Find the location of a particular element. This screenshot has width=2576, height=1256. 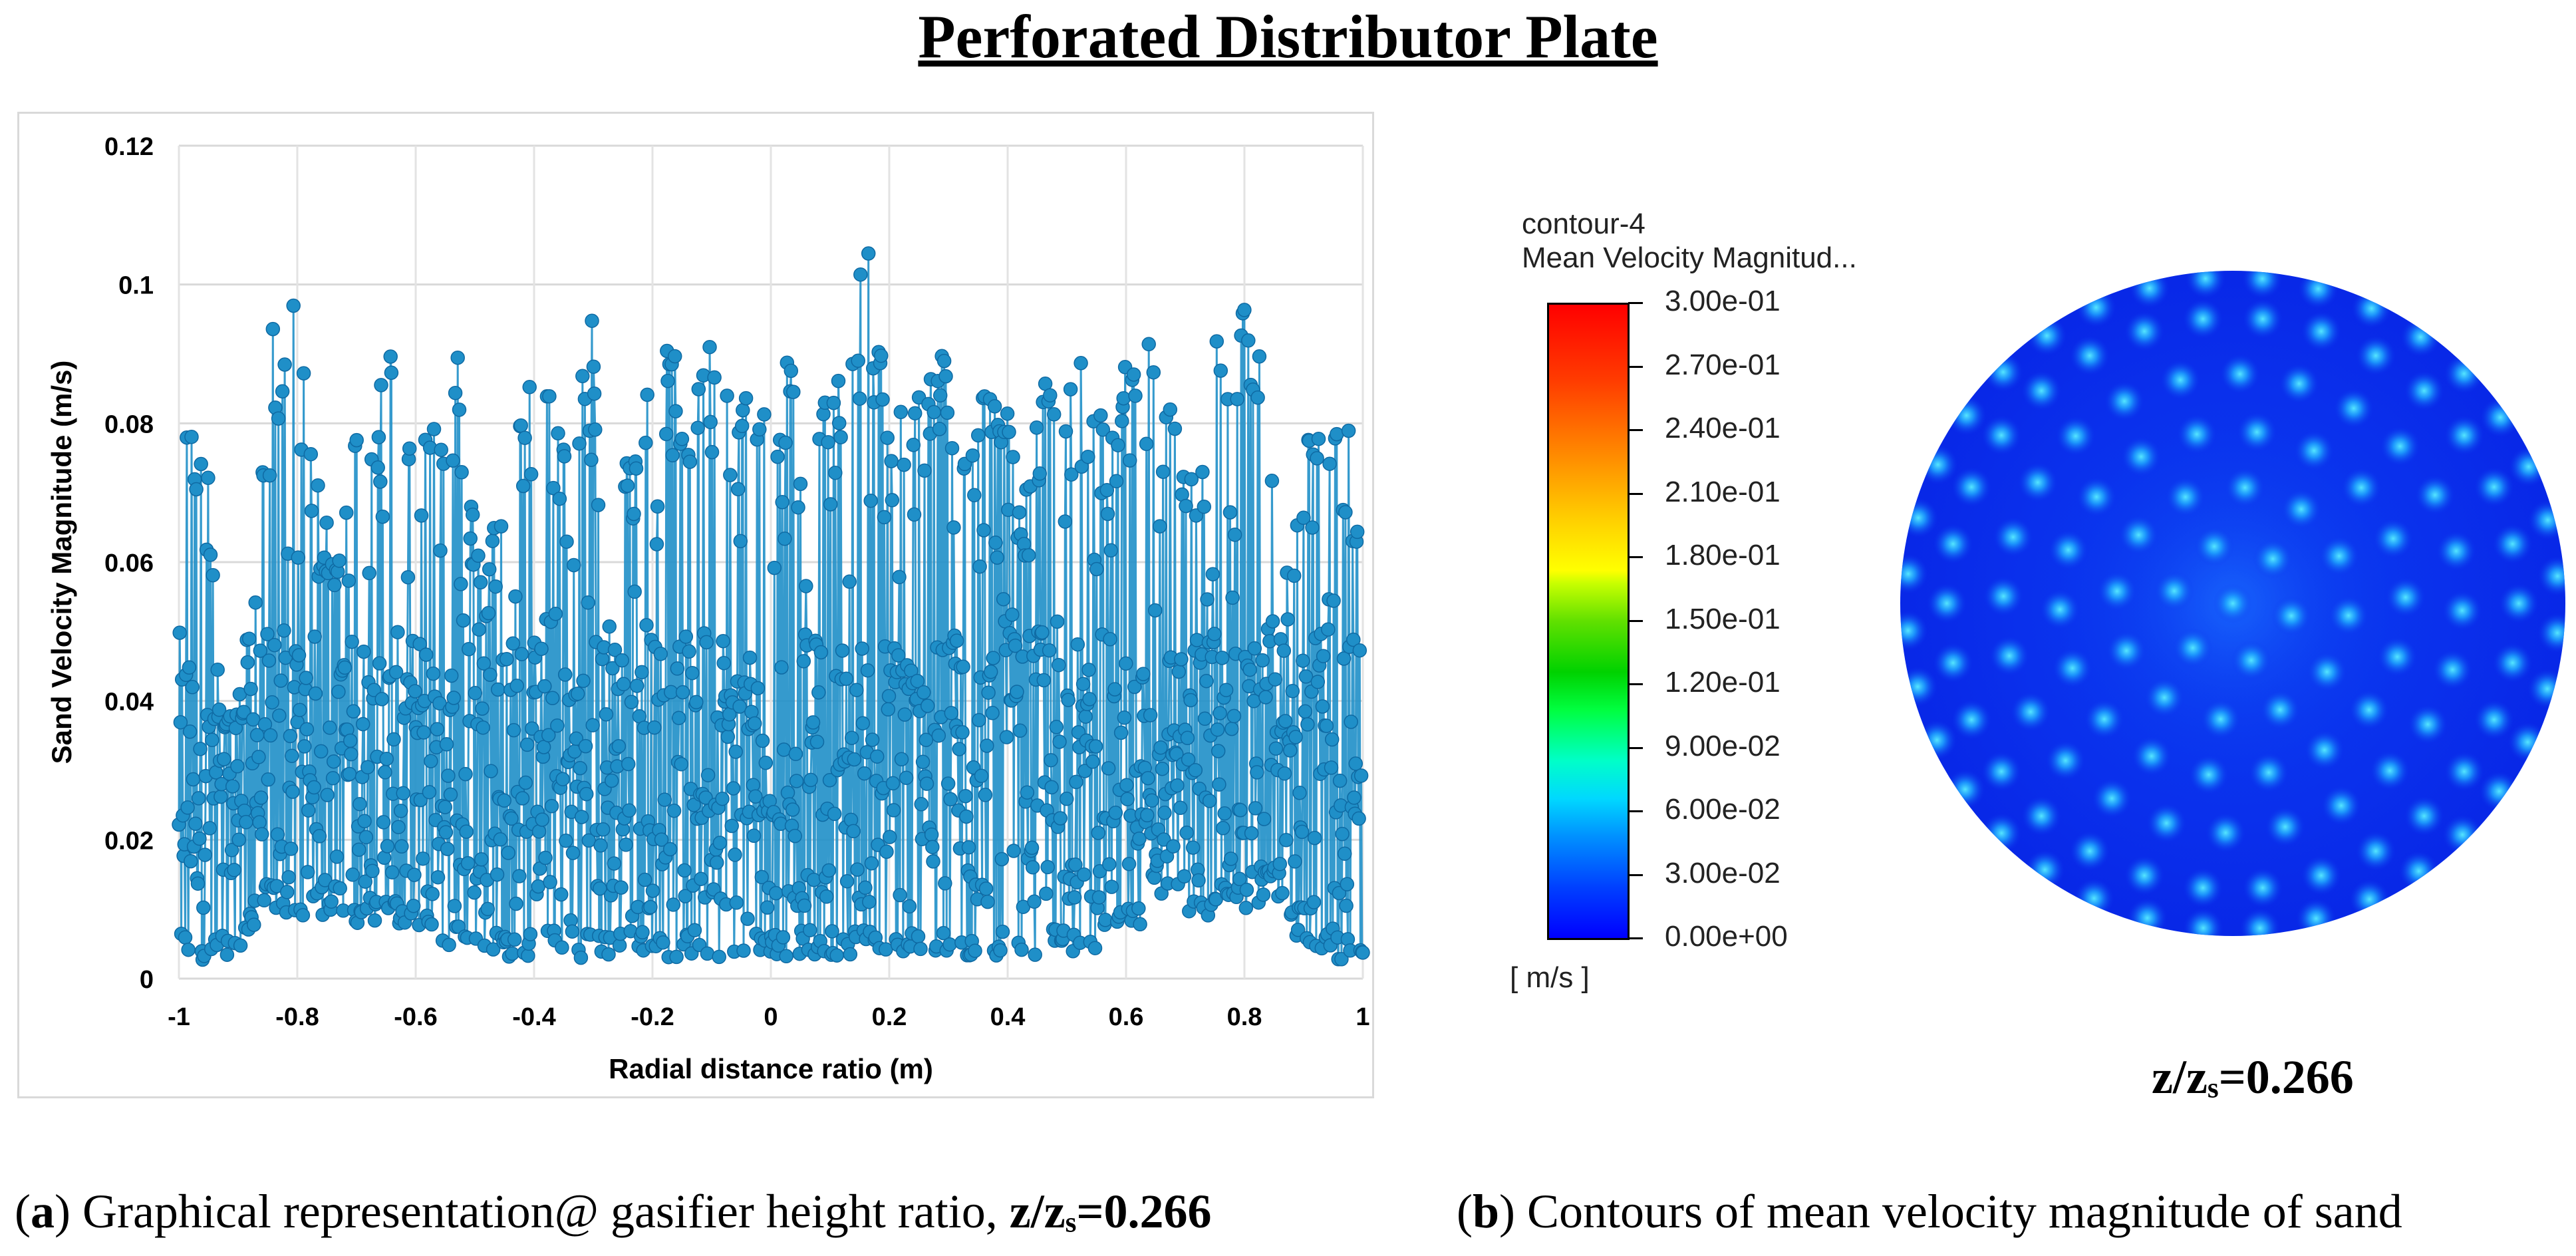

colorbar-tick-label: 9.00e-02 is located at coordinates (1723, 746).